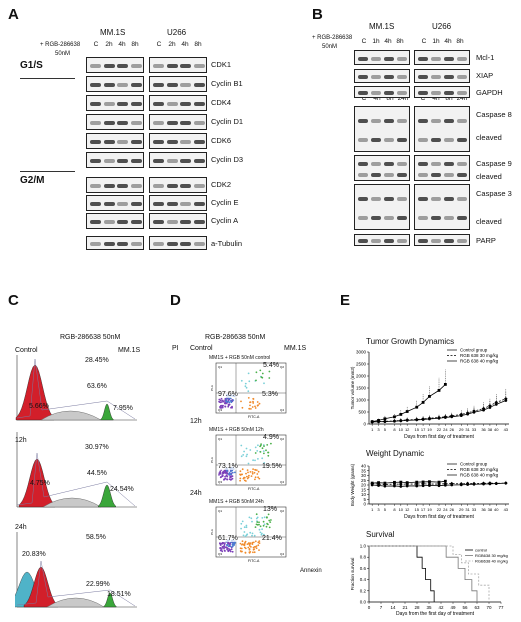 The image size is (521, 622). Describe the element at coordinates (479, 475) in the screenshot. I see `legend-label-2: RGB 638 40 mg/kg` at that location.